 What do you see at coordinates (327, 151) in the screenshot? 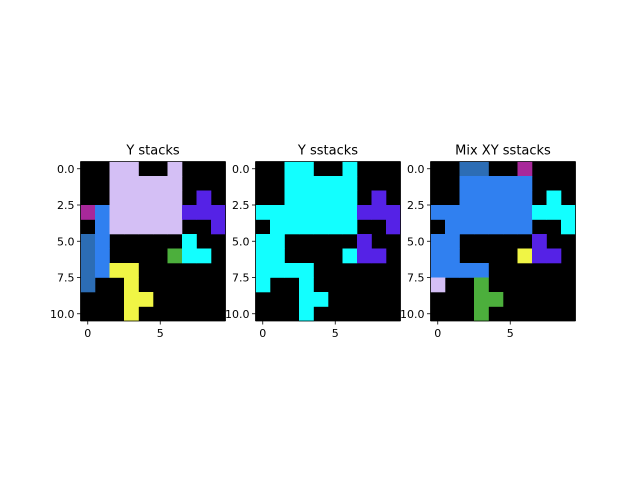
I see `chart-title: Y sstacks` at bounding box center [327, 151].